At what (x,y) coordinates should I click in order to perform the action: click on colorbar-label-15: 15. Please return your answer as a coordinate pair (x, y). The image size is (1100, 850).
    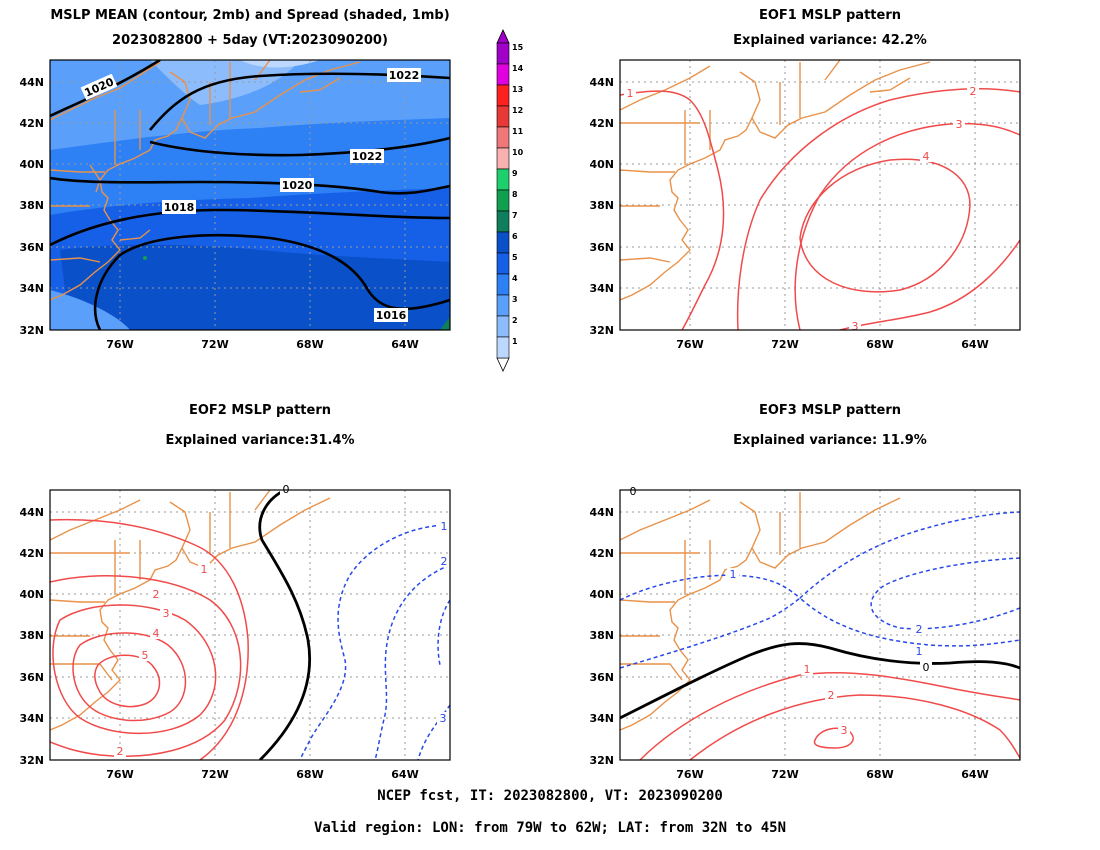
    Looking at the image, I should click on (518, 47).